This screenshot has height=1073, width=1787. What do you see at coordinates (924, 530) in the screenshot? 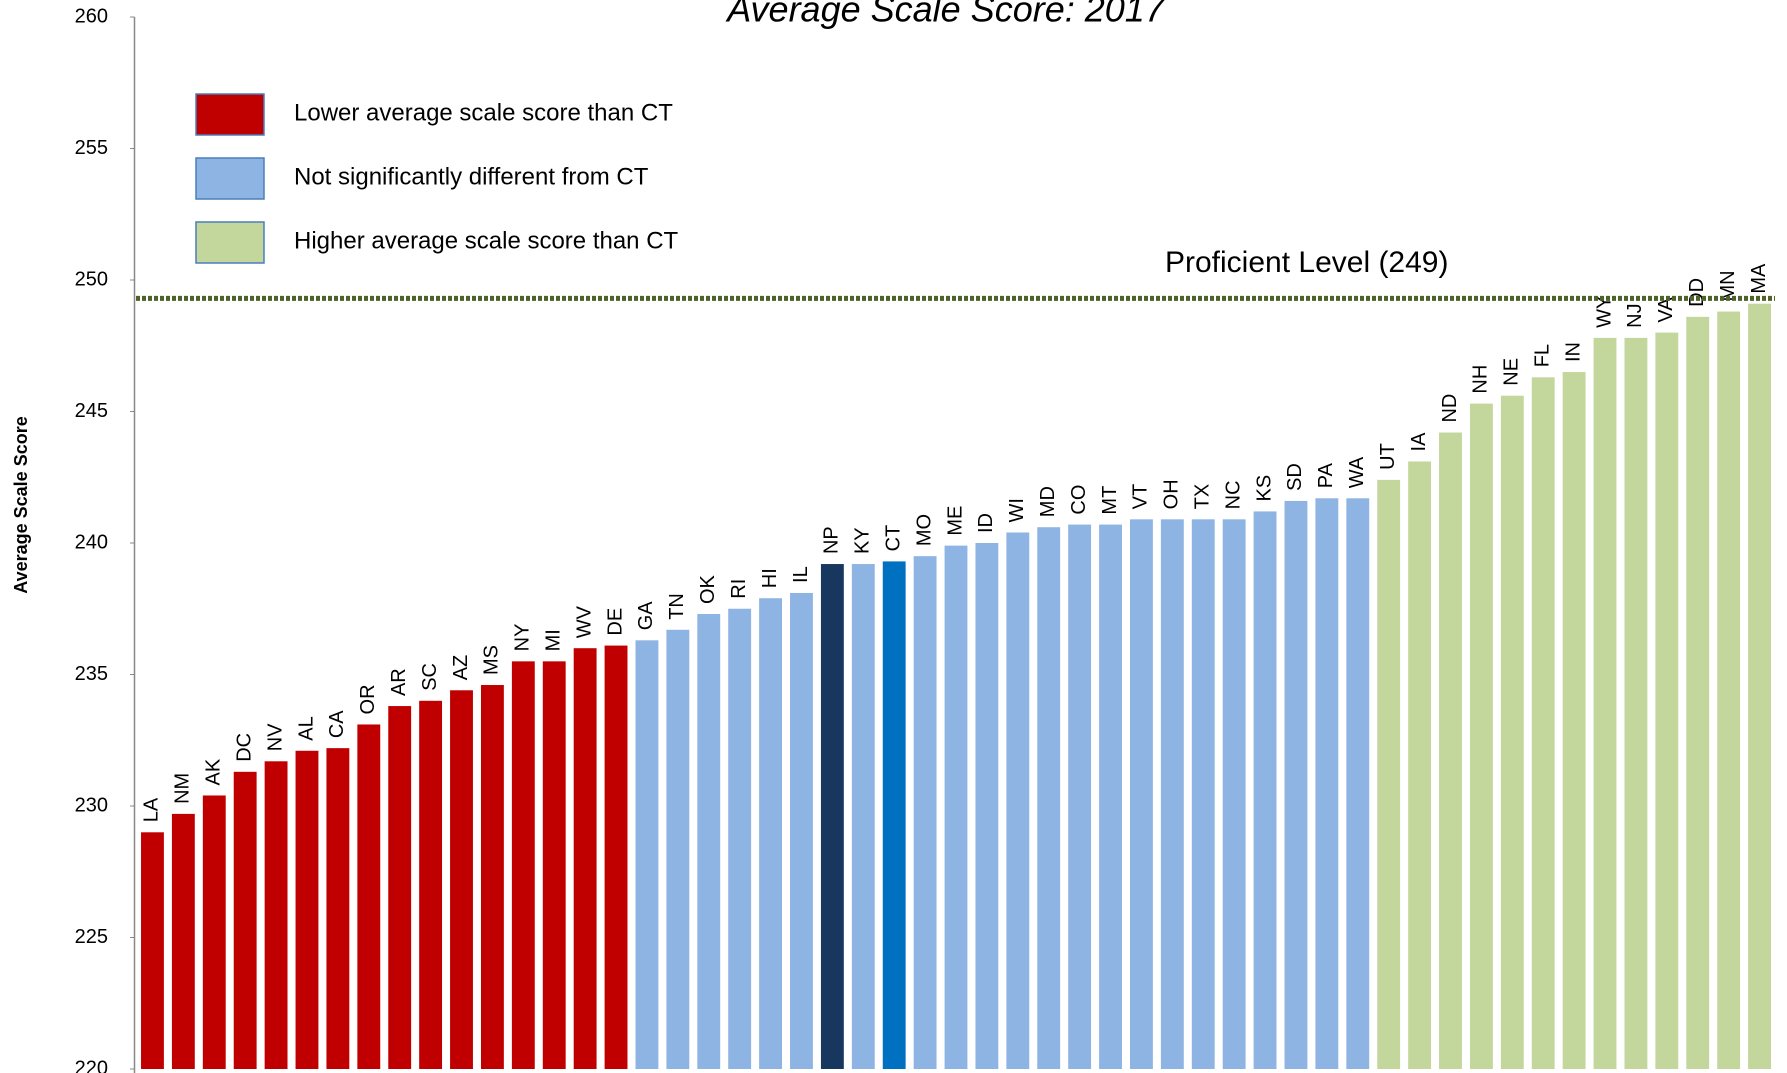
I see `bar-category-label: MO` at bounding box center [924, 530].